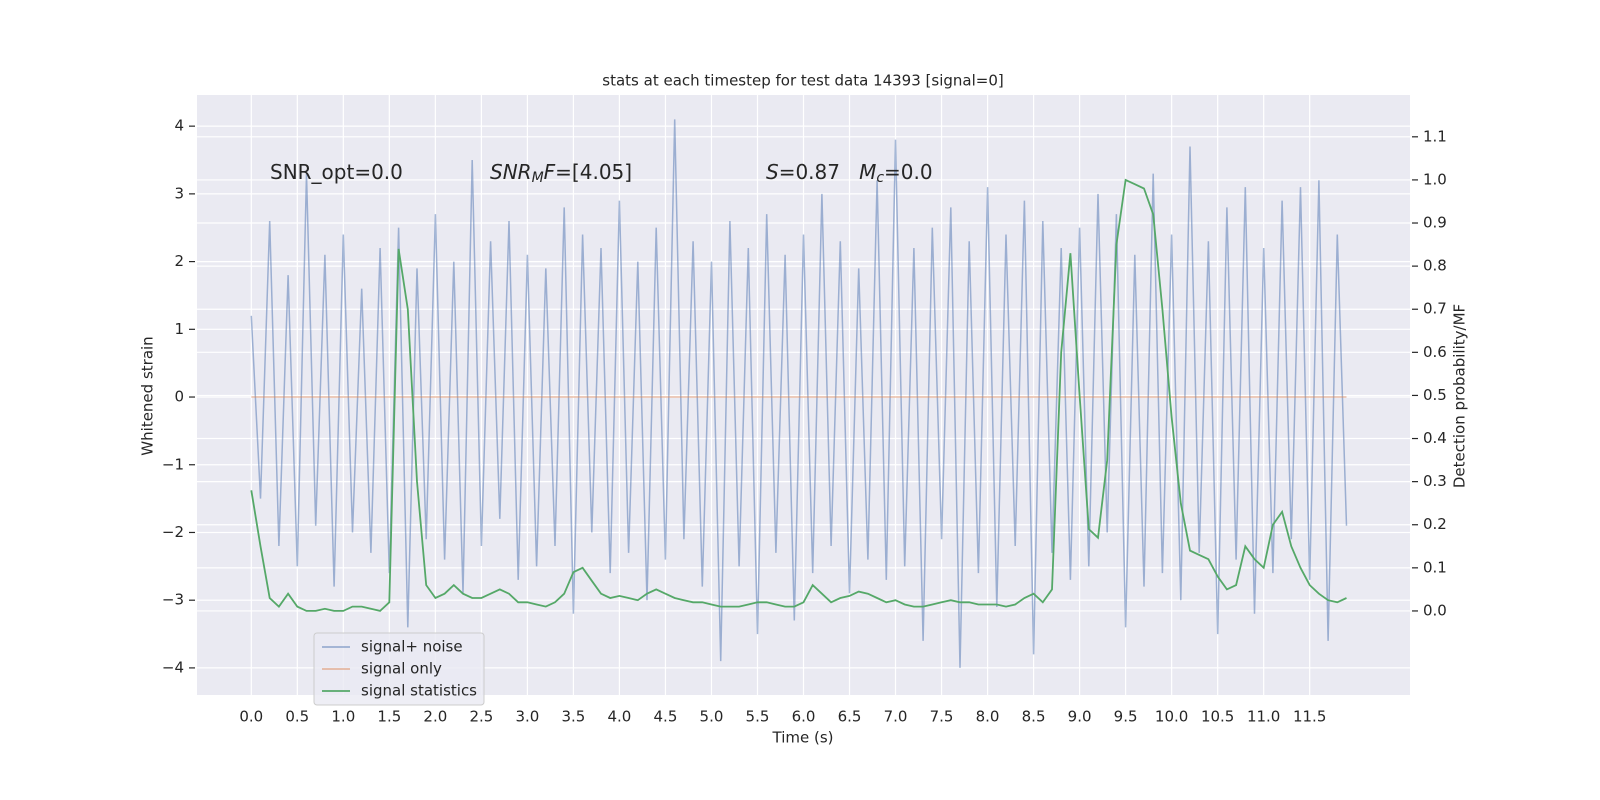 Image resolution: width=1600 pixels, height=800 pixels. I want to click on y2-tick-label: 0.2, so click(1435, 524).